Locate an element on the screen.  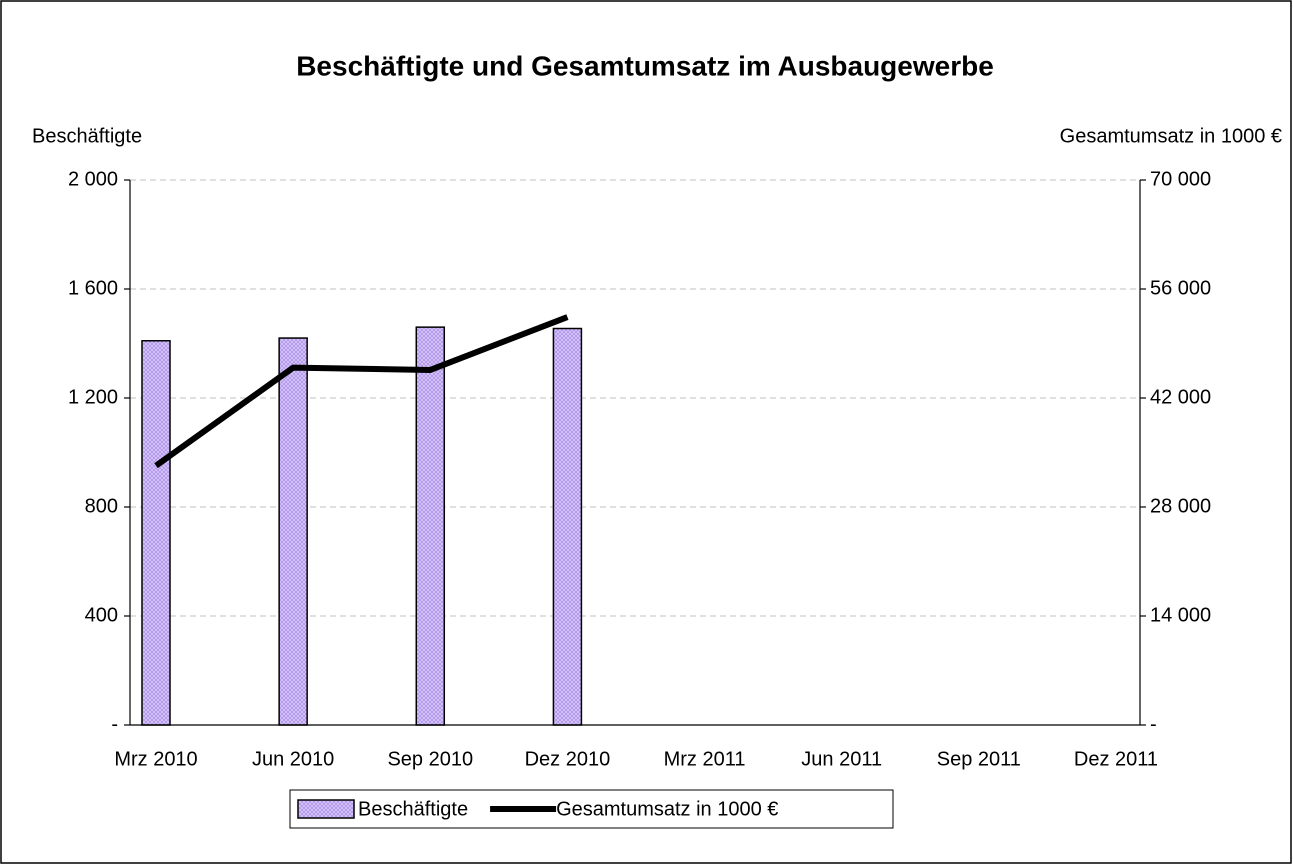
x-tick-label: Dez 2011 is located at coordinates (1116, 759).